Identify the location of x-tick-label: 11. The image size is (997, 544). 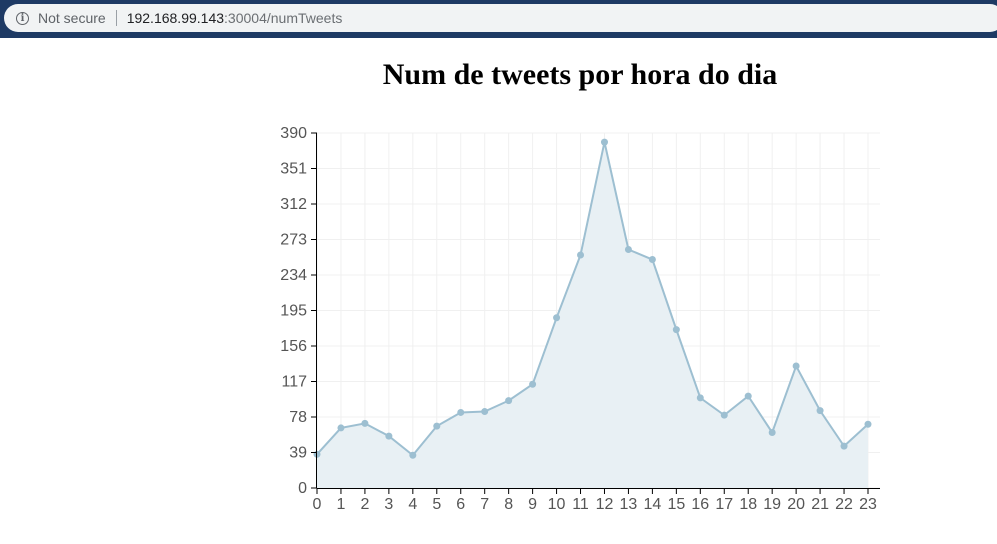
(580, 504).